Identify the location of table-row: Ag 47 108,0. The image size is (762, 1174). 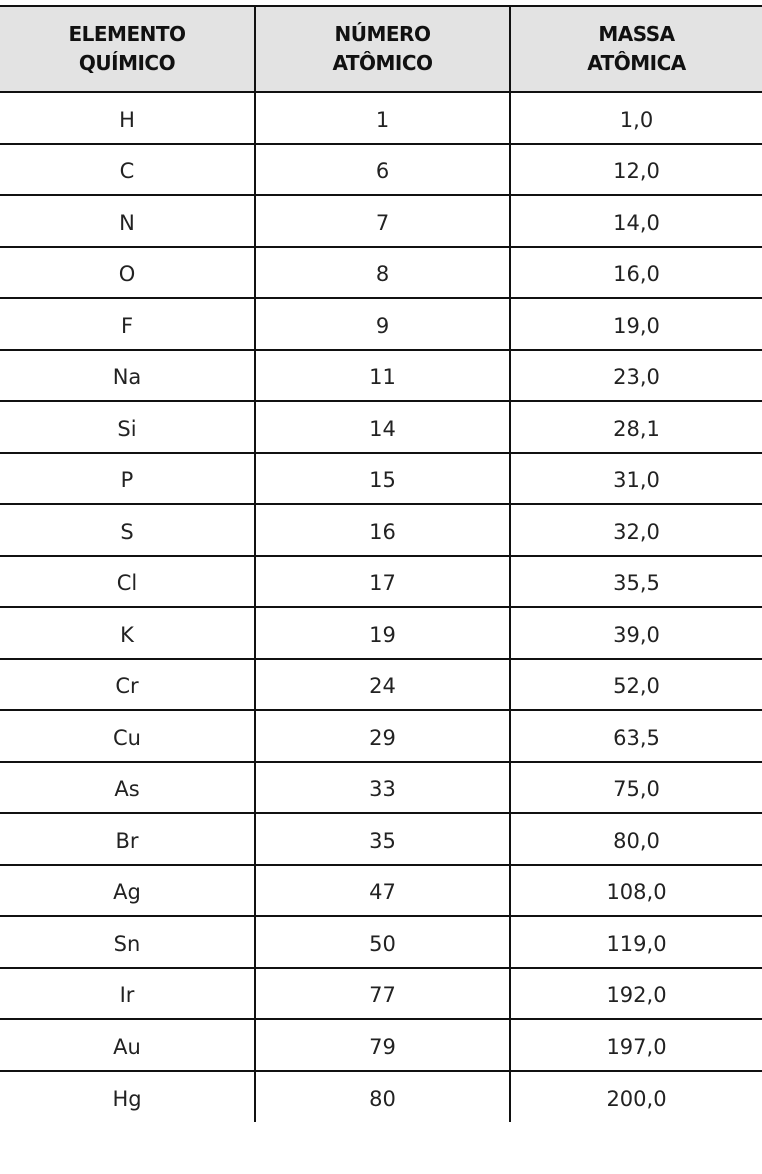
(381, 890).